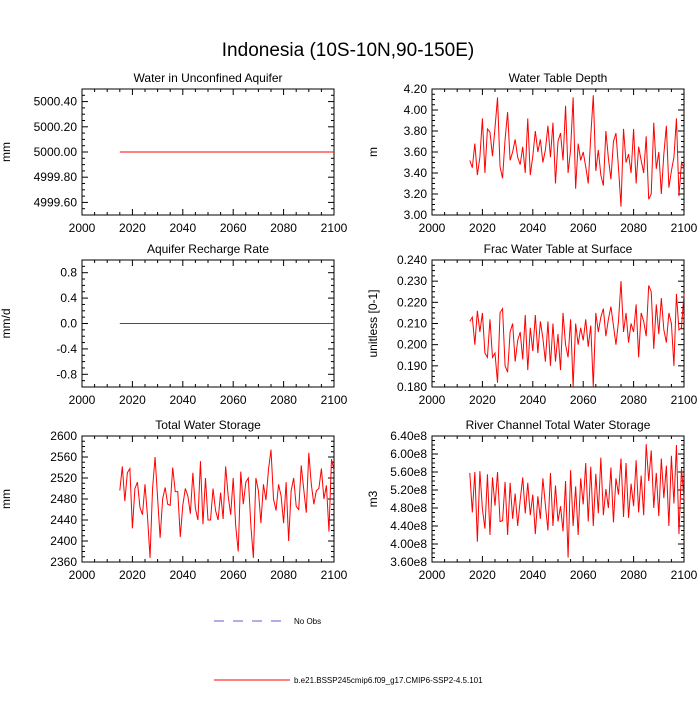  I want to click on y-tick-label: -0.4, so click(66, 349).